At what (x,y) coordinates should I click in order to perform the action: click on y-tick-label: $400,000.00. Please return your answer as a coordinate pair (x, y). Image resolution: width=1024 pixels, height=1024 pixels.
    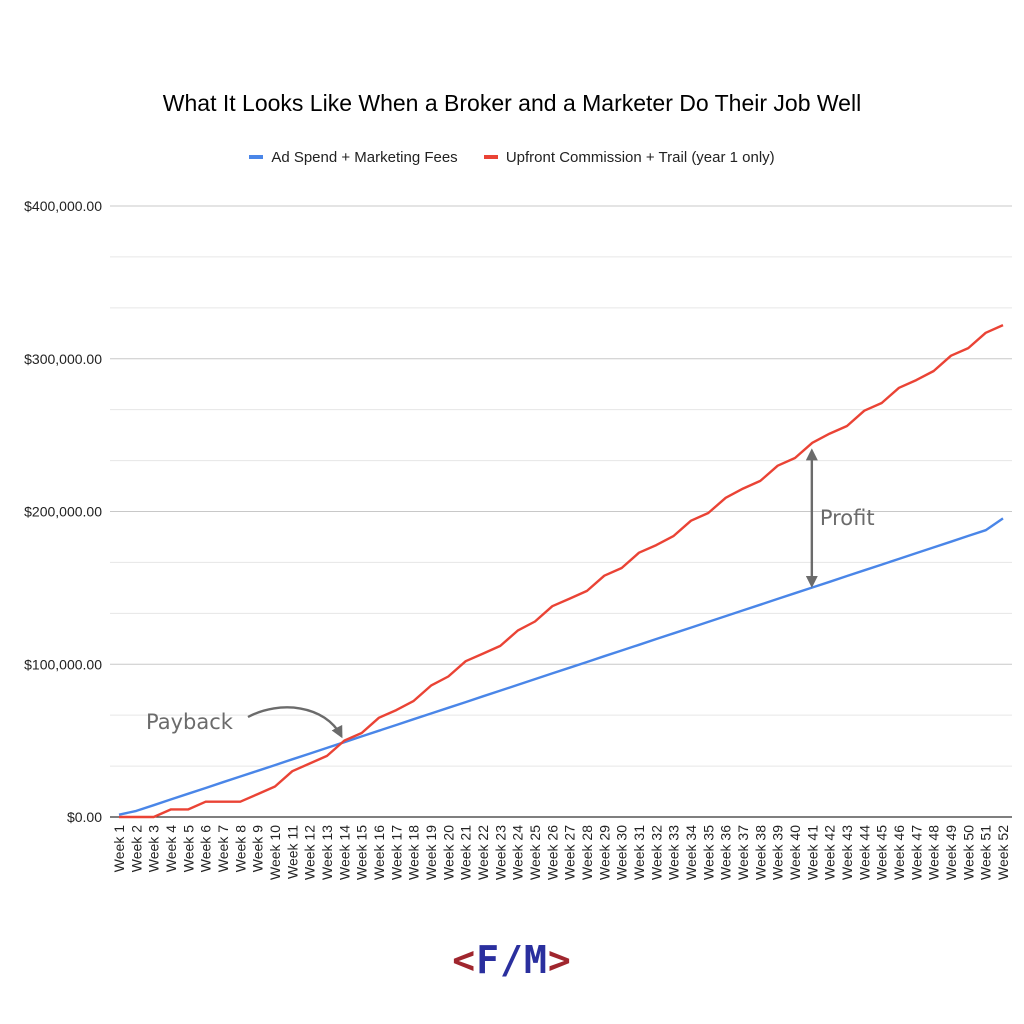
    Looking at the image, I should click on (63, 206).